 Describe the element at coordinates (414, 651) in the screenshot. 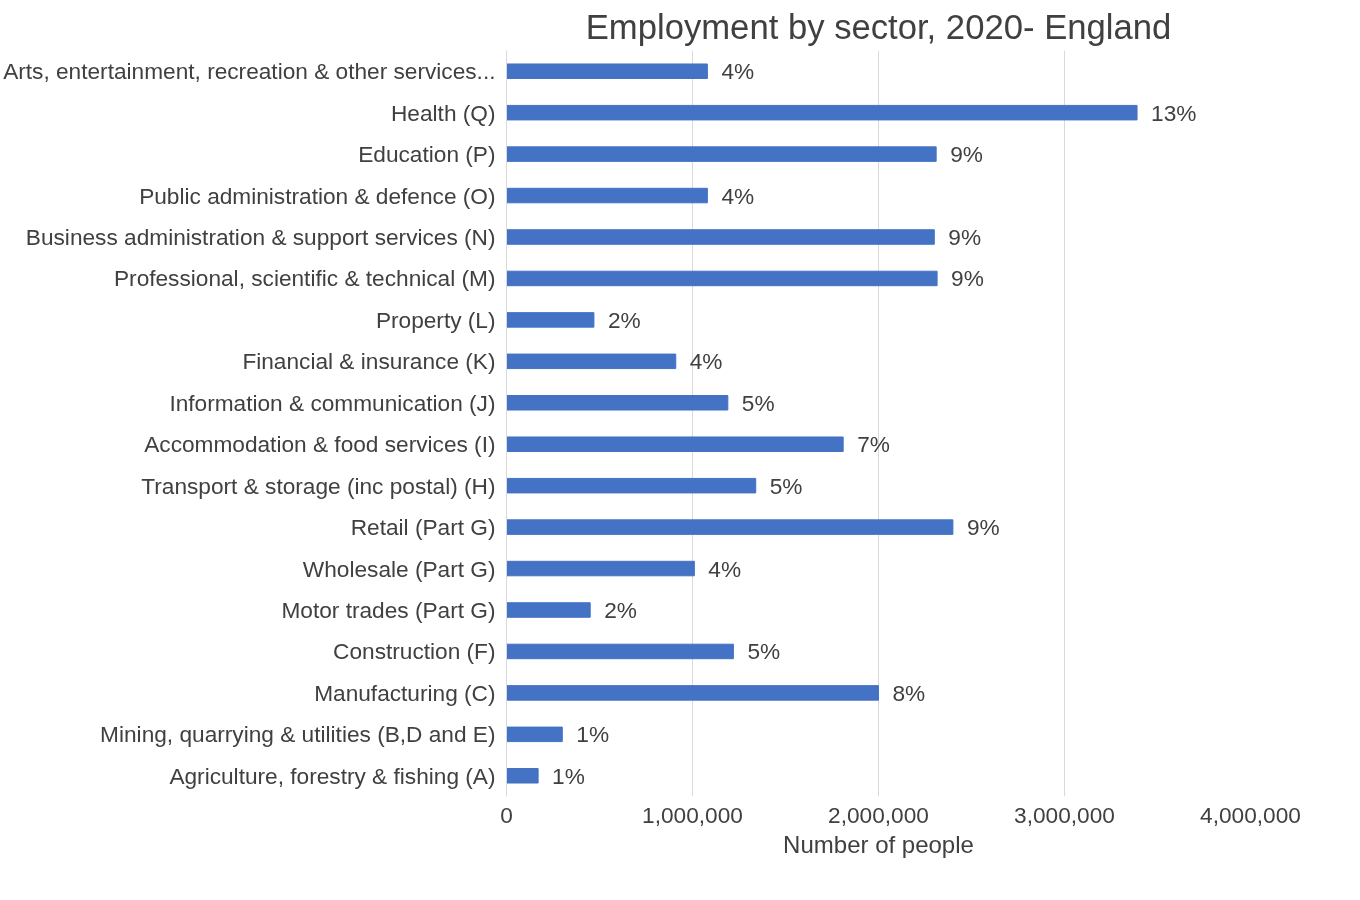

I see `y-tick-label: Construction (F)` at that location.